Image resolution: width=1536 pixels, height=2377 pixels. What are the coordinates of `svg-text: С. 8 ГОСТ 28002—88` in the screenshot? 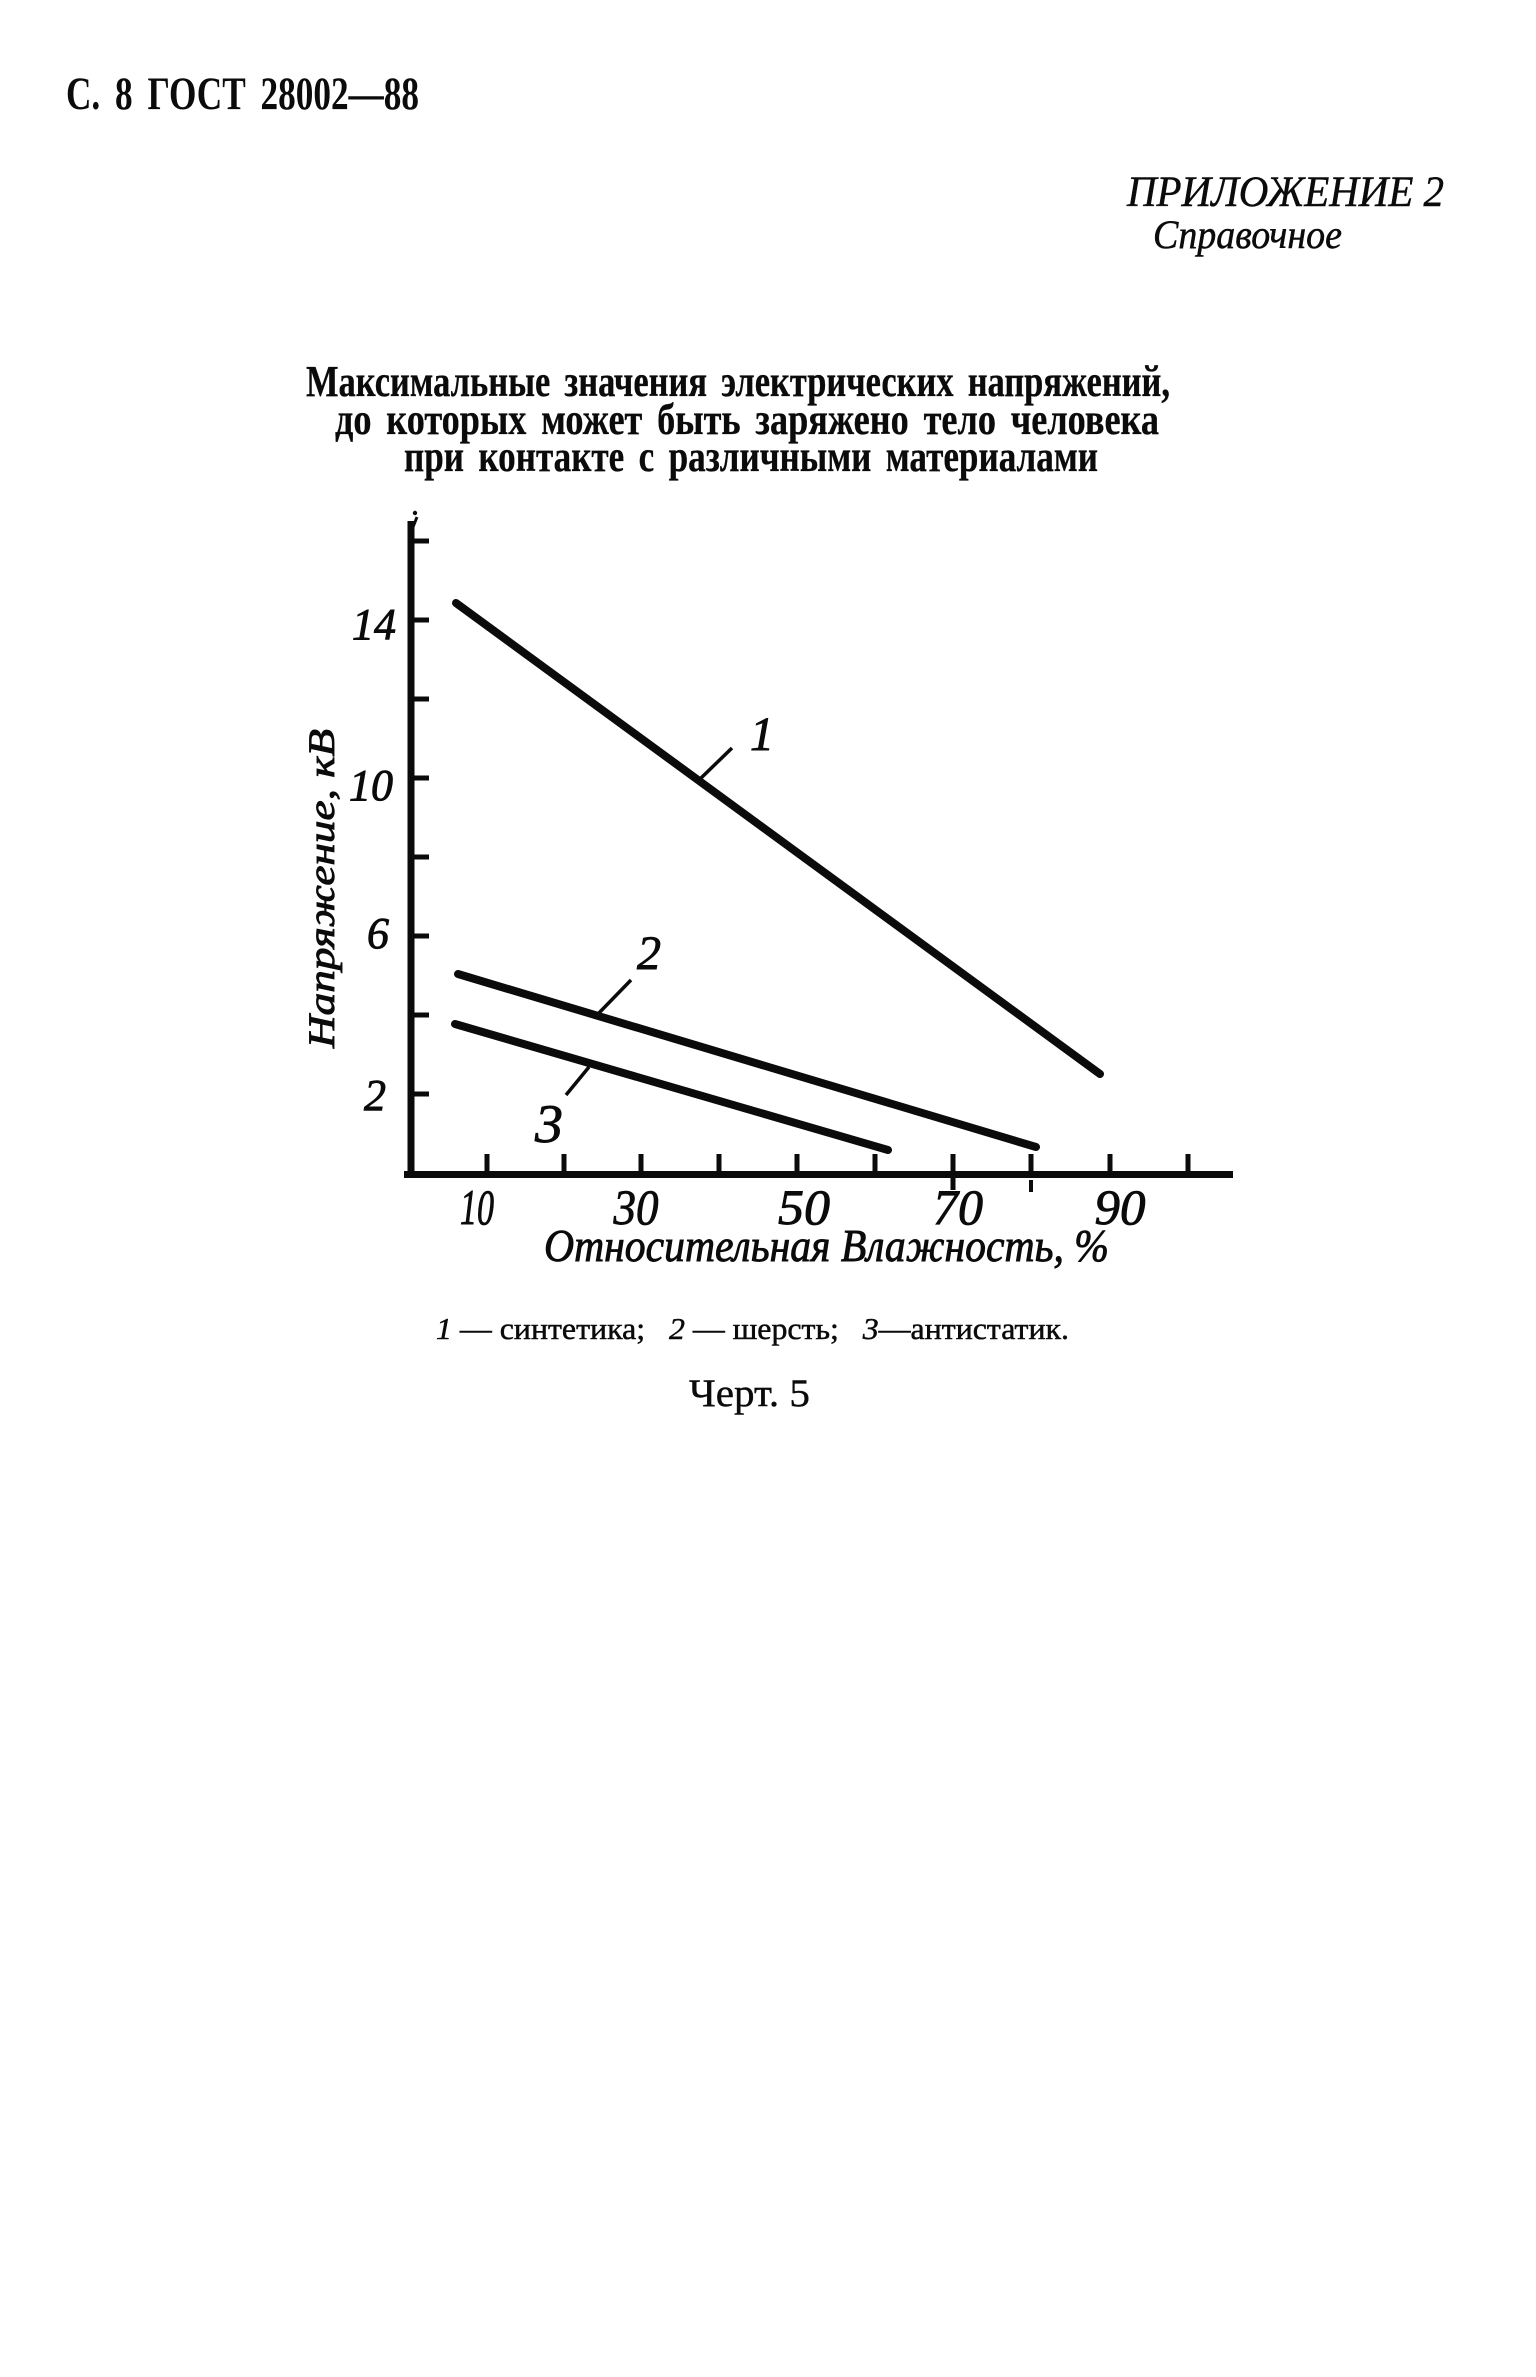 It's located at (242, 94).